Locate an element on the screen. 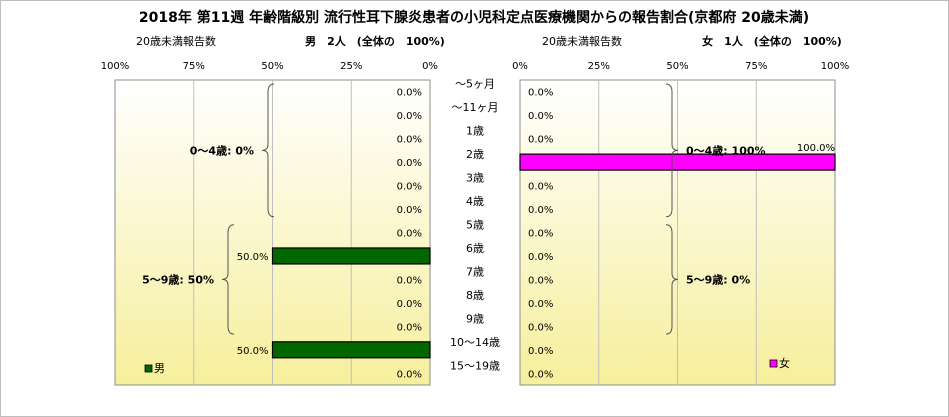 The height and width of the screenshot is (417, 949). female-tick-label: 25% is located at coordinates (599, 66).